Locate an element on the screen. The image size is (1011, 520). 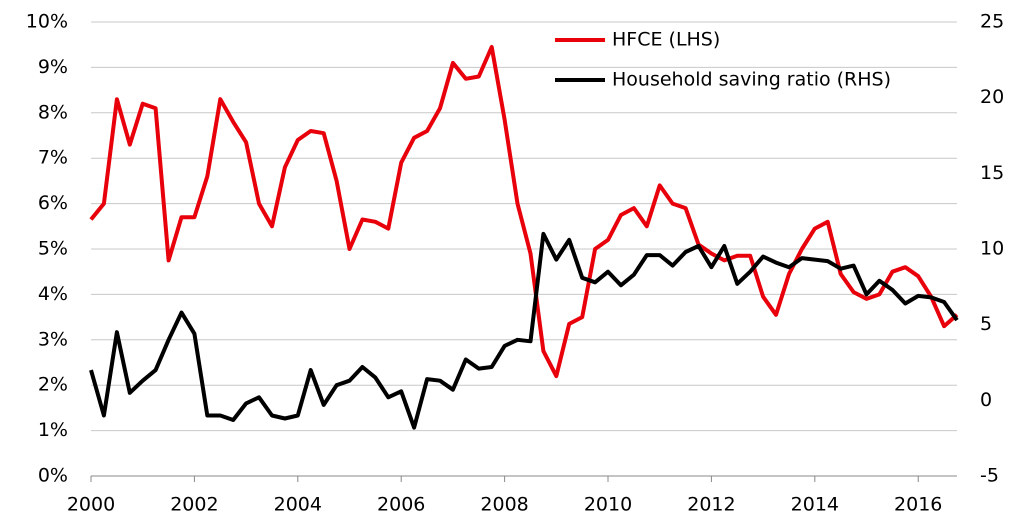
x-tick-label: 2002 is located at coordinates (194, 505).